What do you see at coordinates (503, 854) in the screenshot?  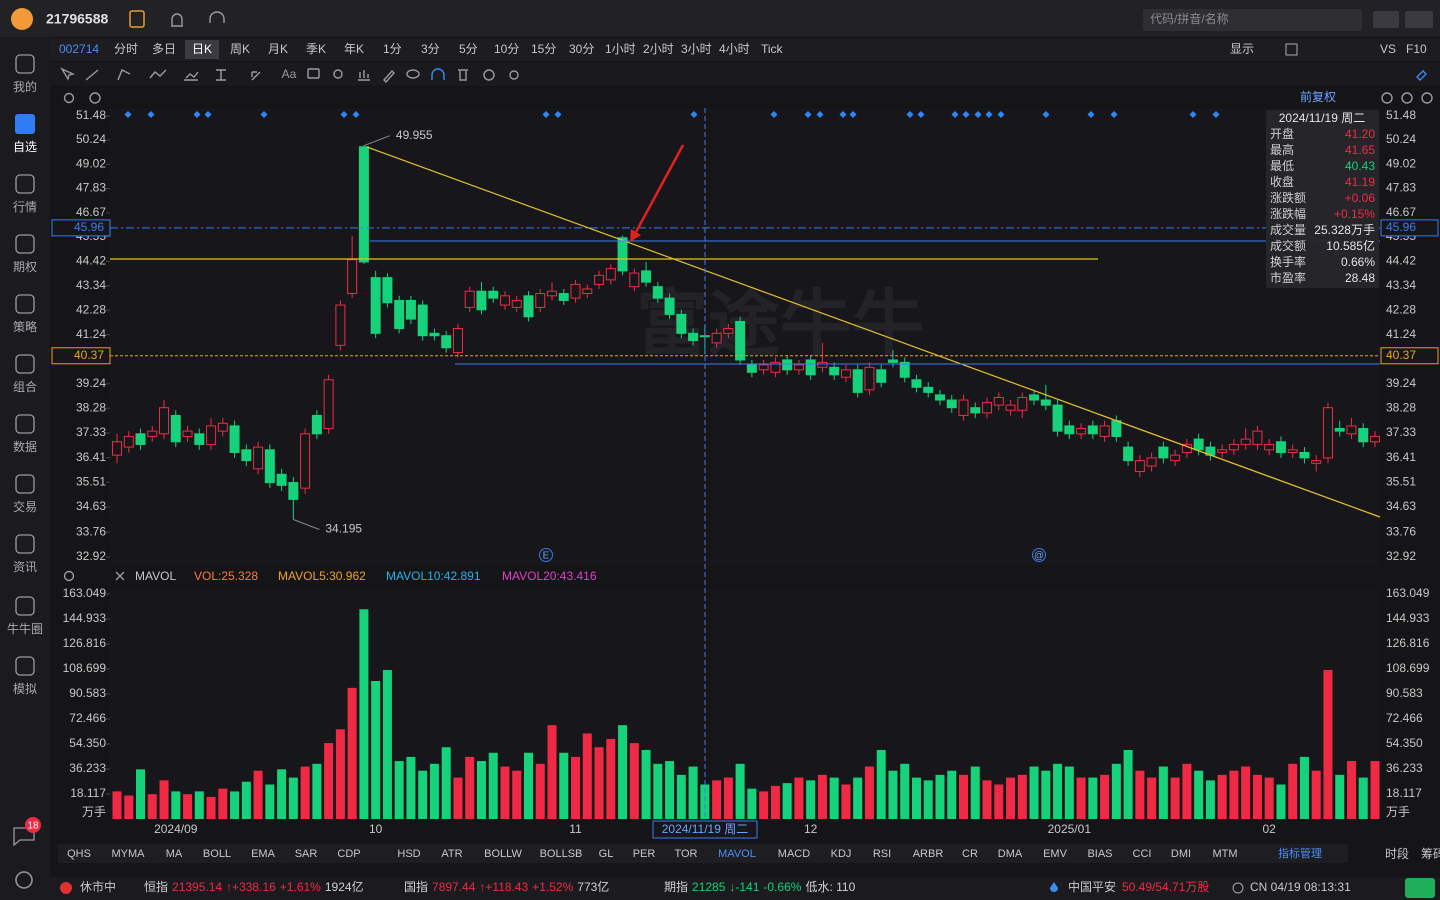 I see `indicator-tab: BOLLW` at bounding box center [503, 854].